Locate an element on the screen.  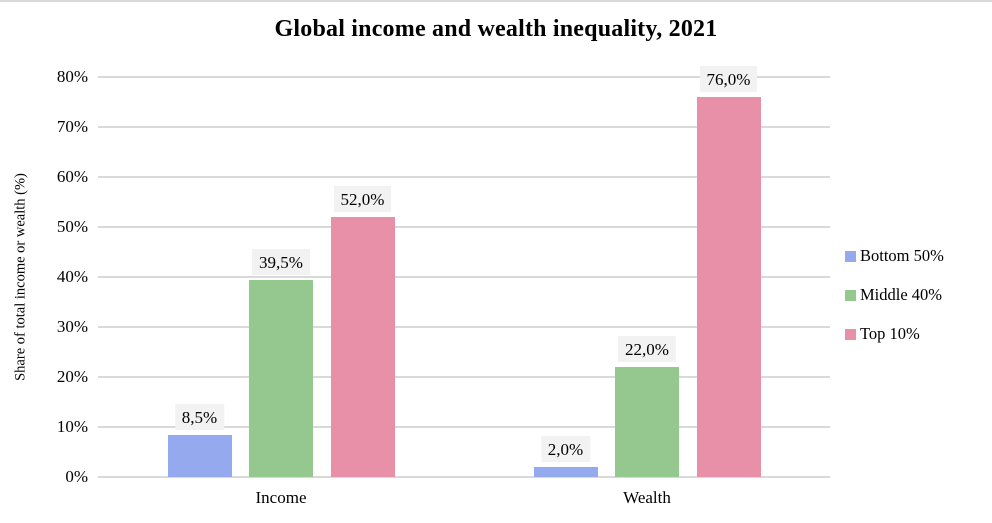
legend-item-middle-40: Middle 40% is located at coordinates (894, 295).